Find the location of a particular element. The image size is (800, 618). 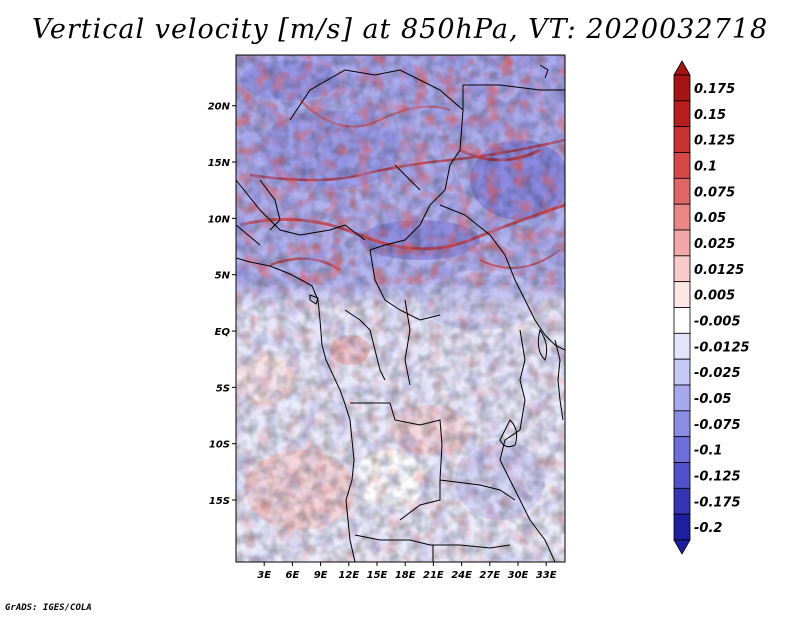

x-tick-label: 9E is located at coordinates (321, 575).